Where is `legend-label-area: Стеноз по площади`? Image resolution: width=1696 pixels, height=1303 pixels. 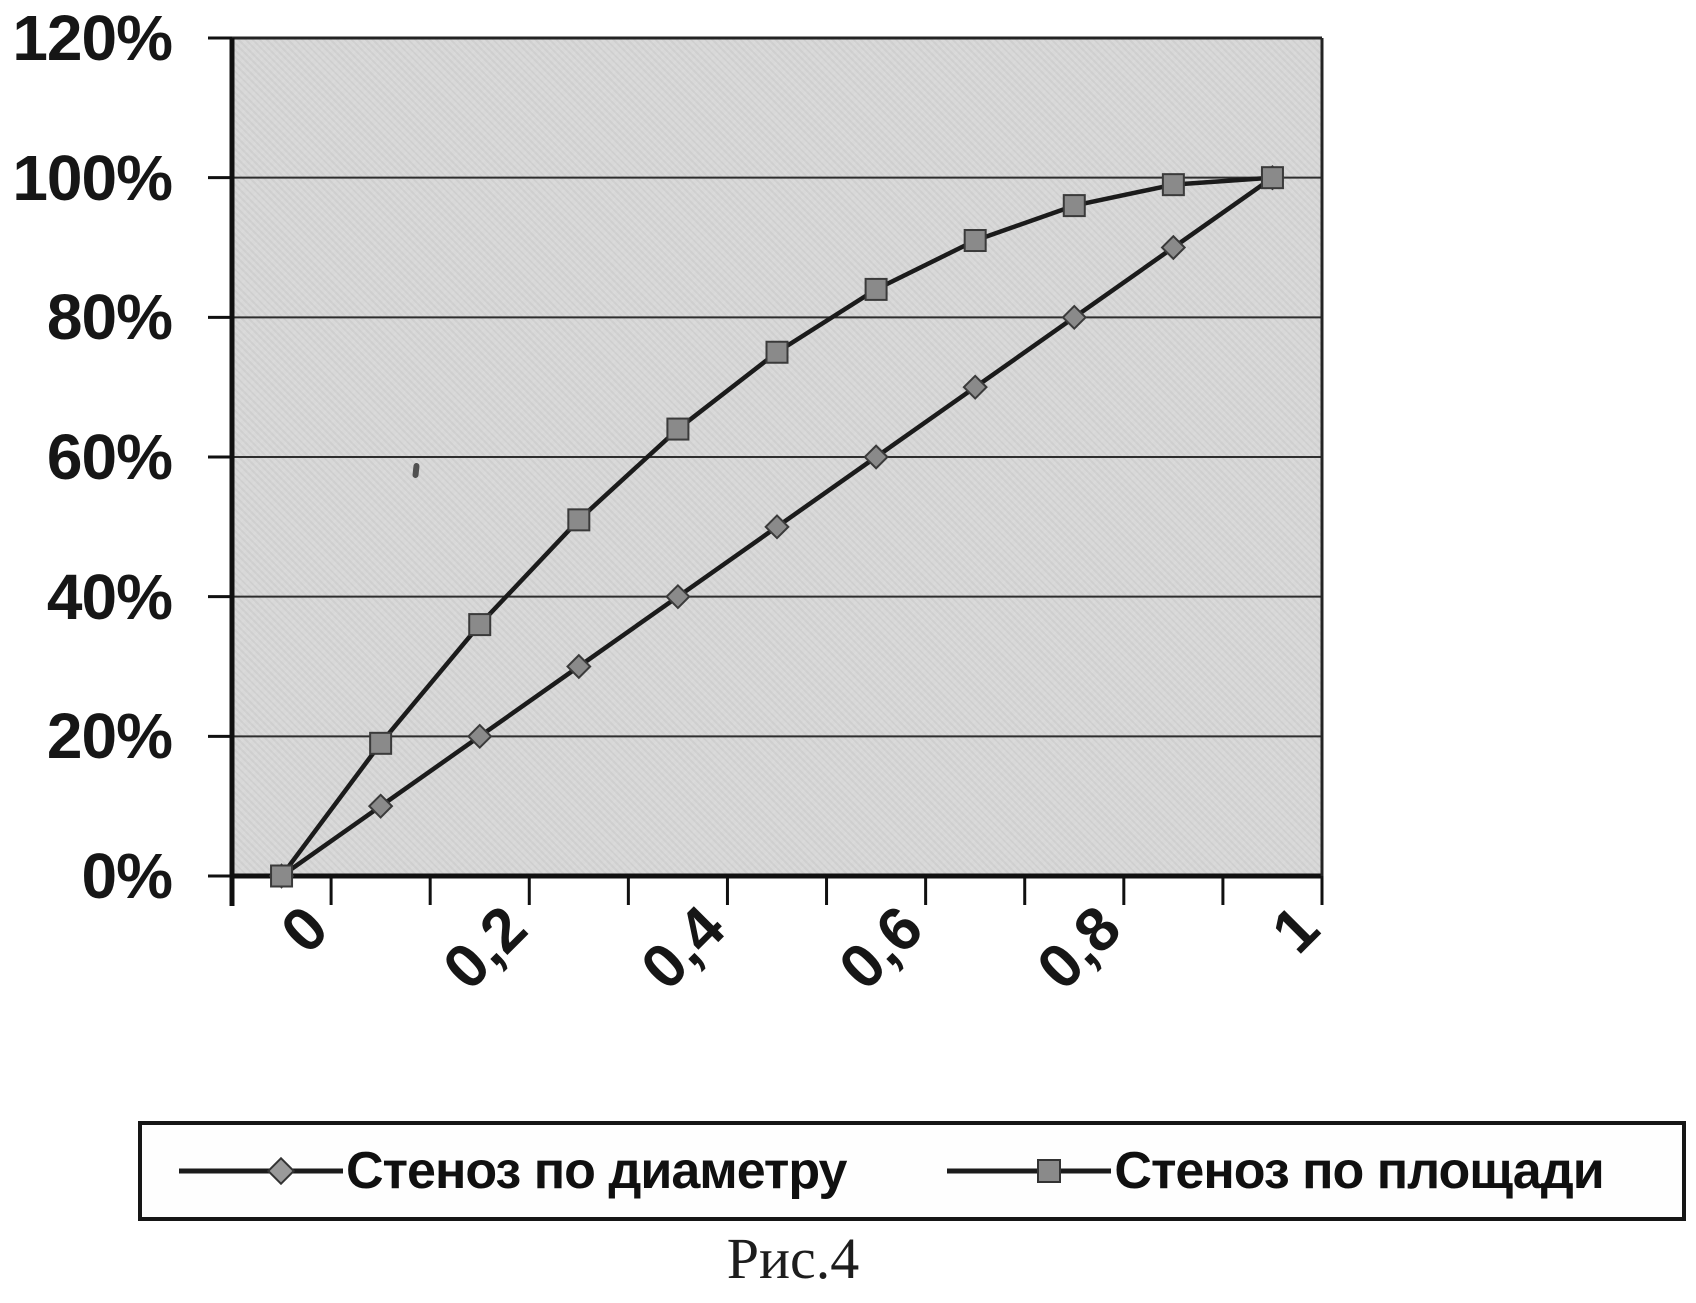
legend-label-area: Стеноз по площади is located at coordinates (1359, 1171).